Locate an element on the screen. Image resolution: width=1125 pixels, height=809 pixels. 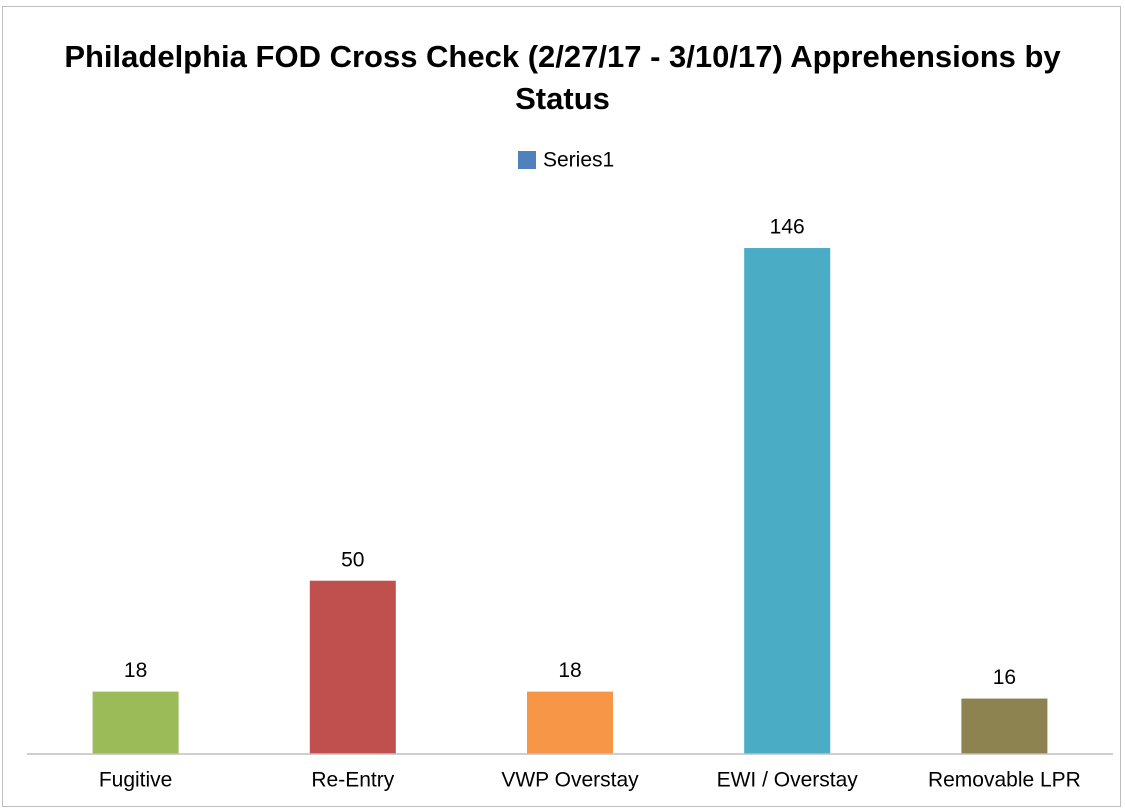
data-label: 16 is located at coordinates (1004, 677).